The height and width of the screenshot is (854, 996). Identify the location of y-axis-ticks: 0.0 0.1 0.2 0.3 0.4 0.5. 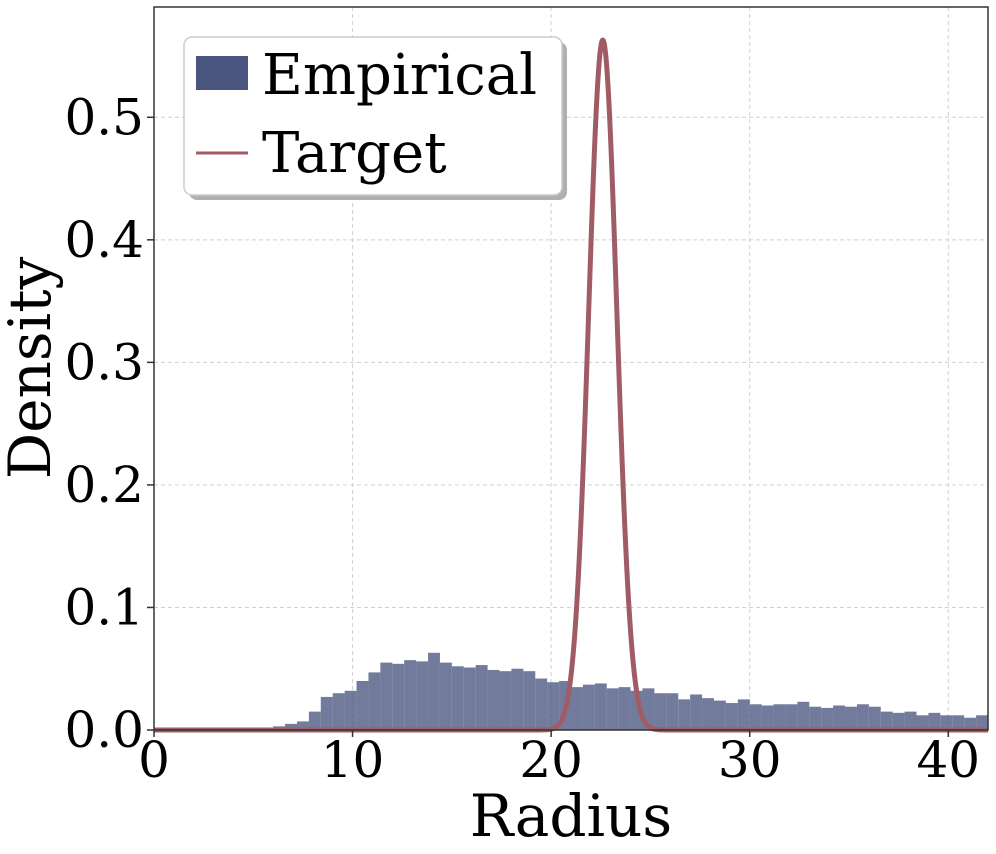
(109, 423).